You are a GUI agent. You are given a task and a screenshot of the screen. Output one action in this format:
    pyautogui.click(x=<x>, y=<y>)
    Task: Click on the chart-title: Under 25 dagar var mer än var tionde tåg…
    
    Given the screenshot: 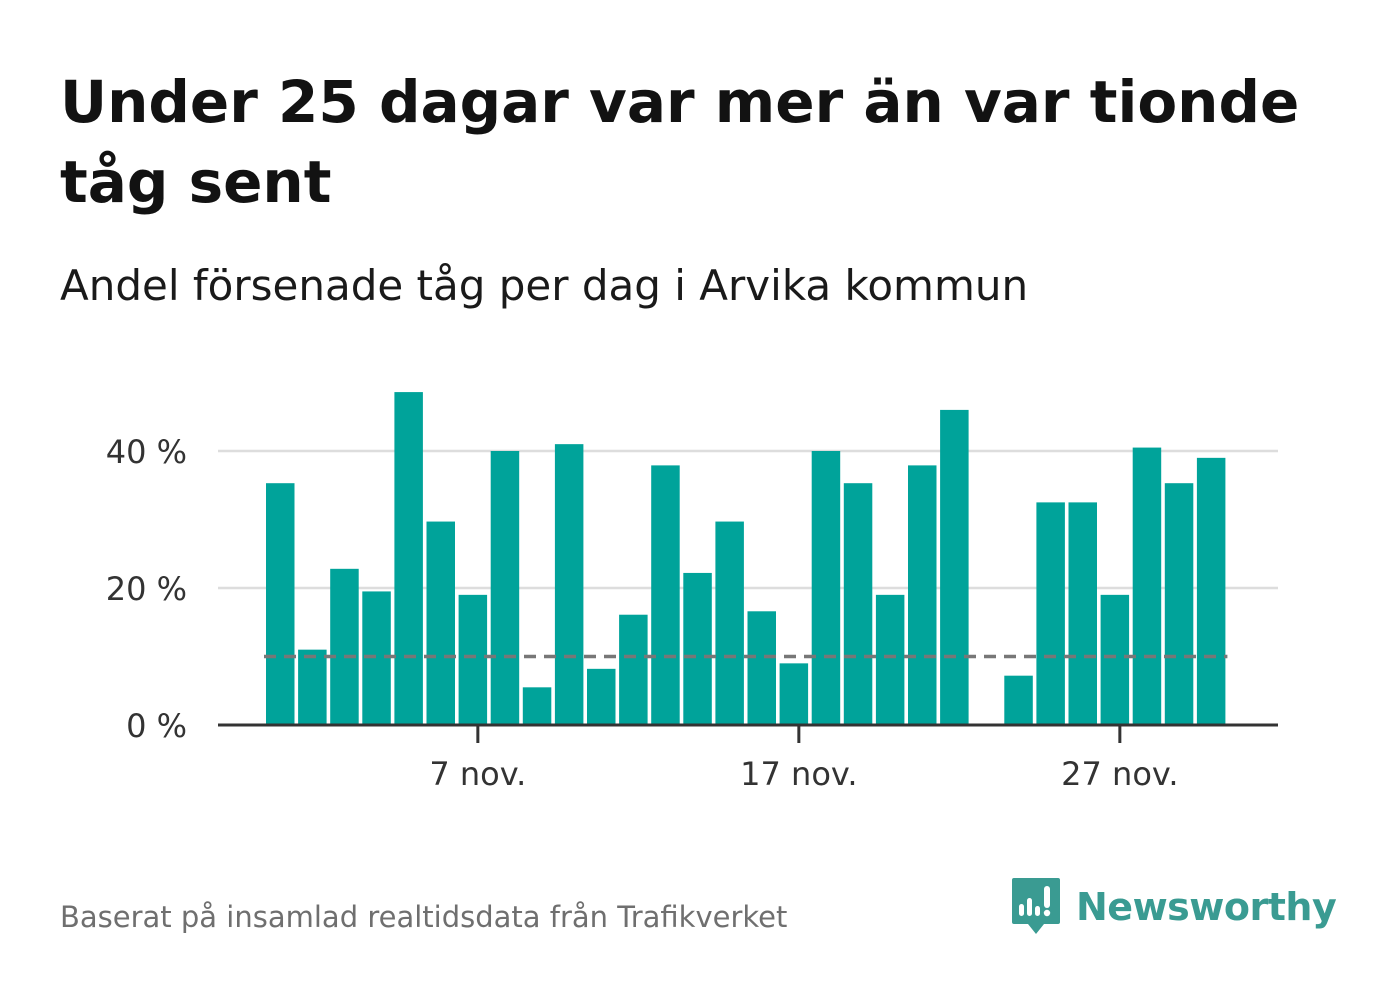 What is the action you would take?
    pyautogui.click(x=680, y=142)
    